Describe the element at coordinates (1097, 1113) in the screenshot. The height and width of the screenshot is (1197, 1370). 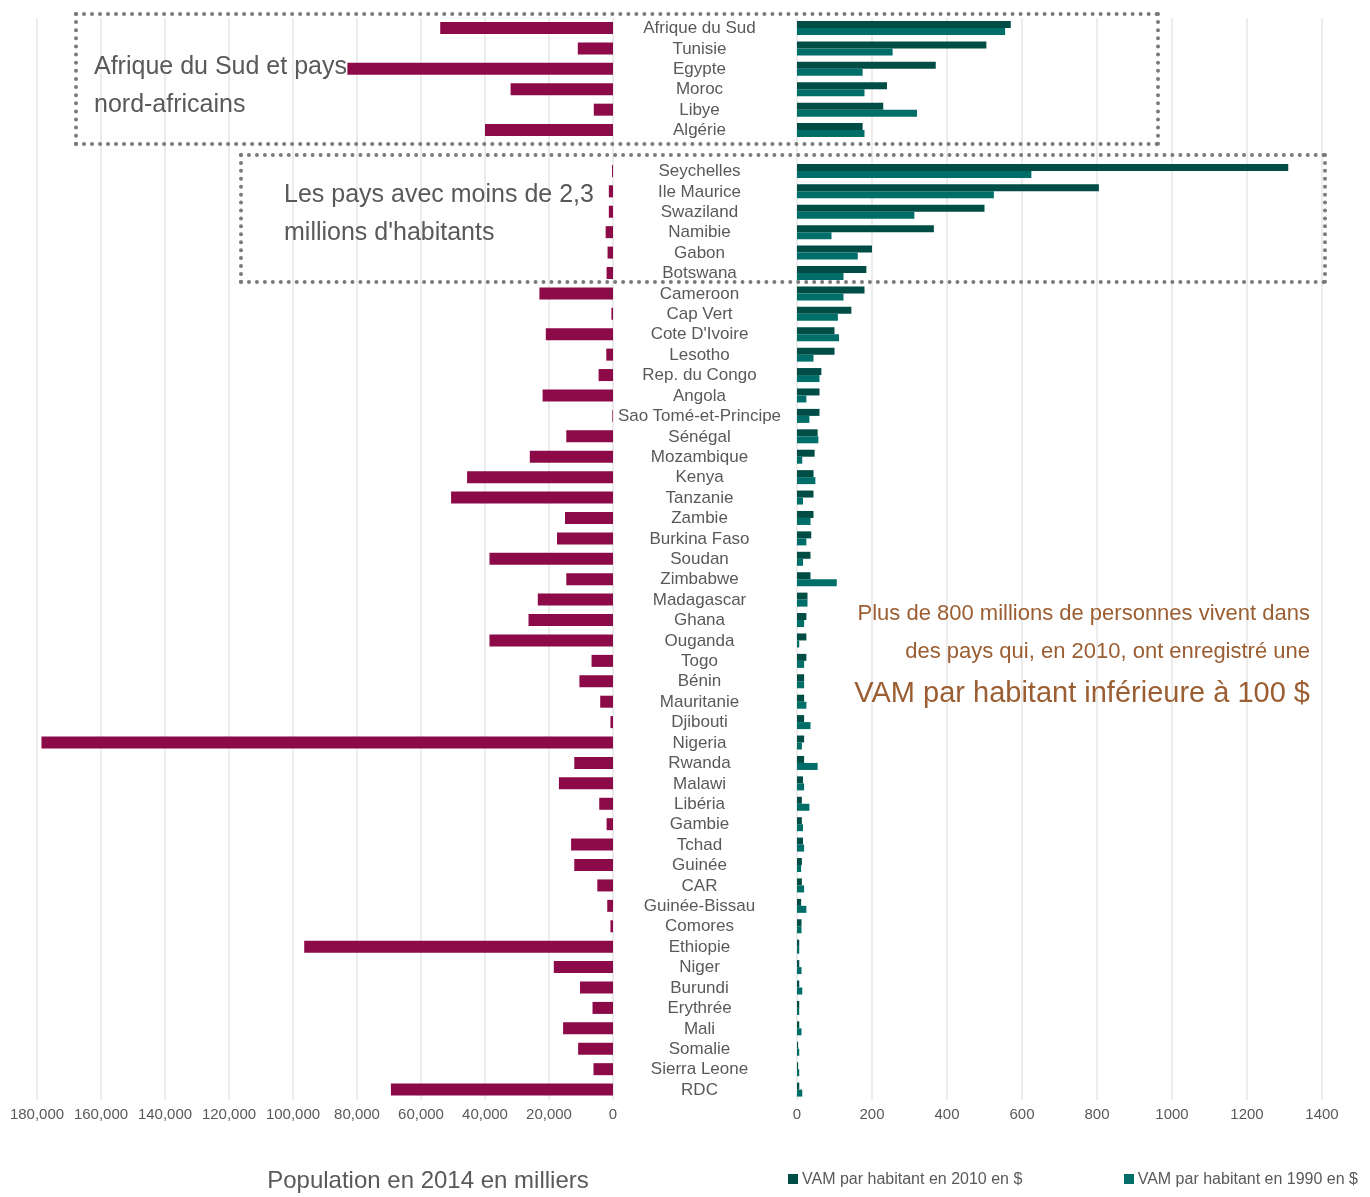
I see `x-tick-label: 800` at that location.